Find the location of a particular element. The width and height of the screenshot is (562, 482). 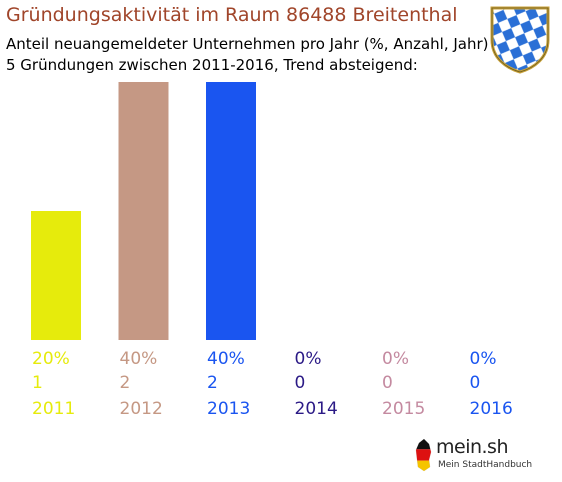

year-label-2013: 2013 is located at coordinates (228, 409).